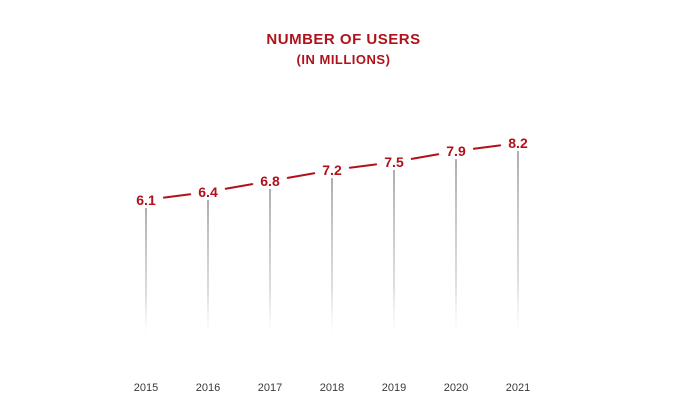  What do you see at coordinates (208, 267) in the screenshot?
I see `drop-line-2016` at bounding box center [208, 267].